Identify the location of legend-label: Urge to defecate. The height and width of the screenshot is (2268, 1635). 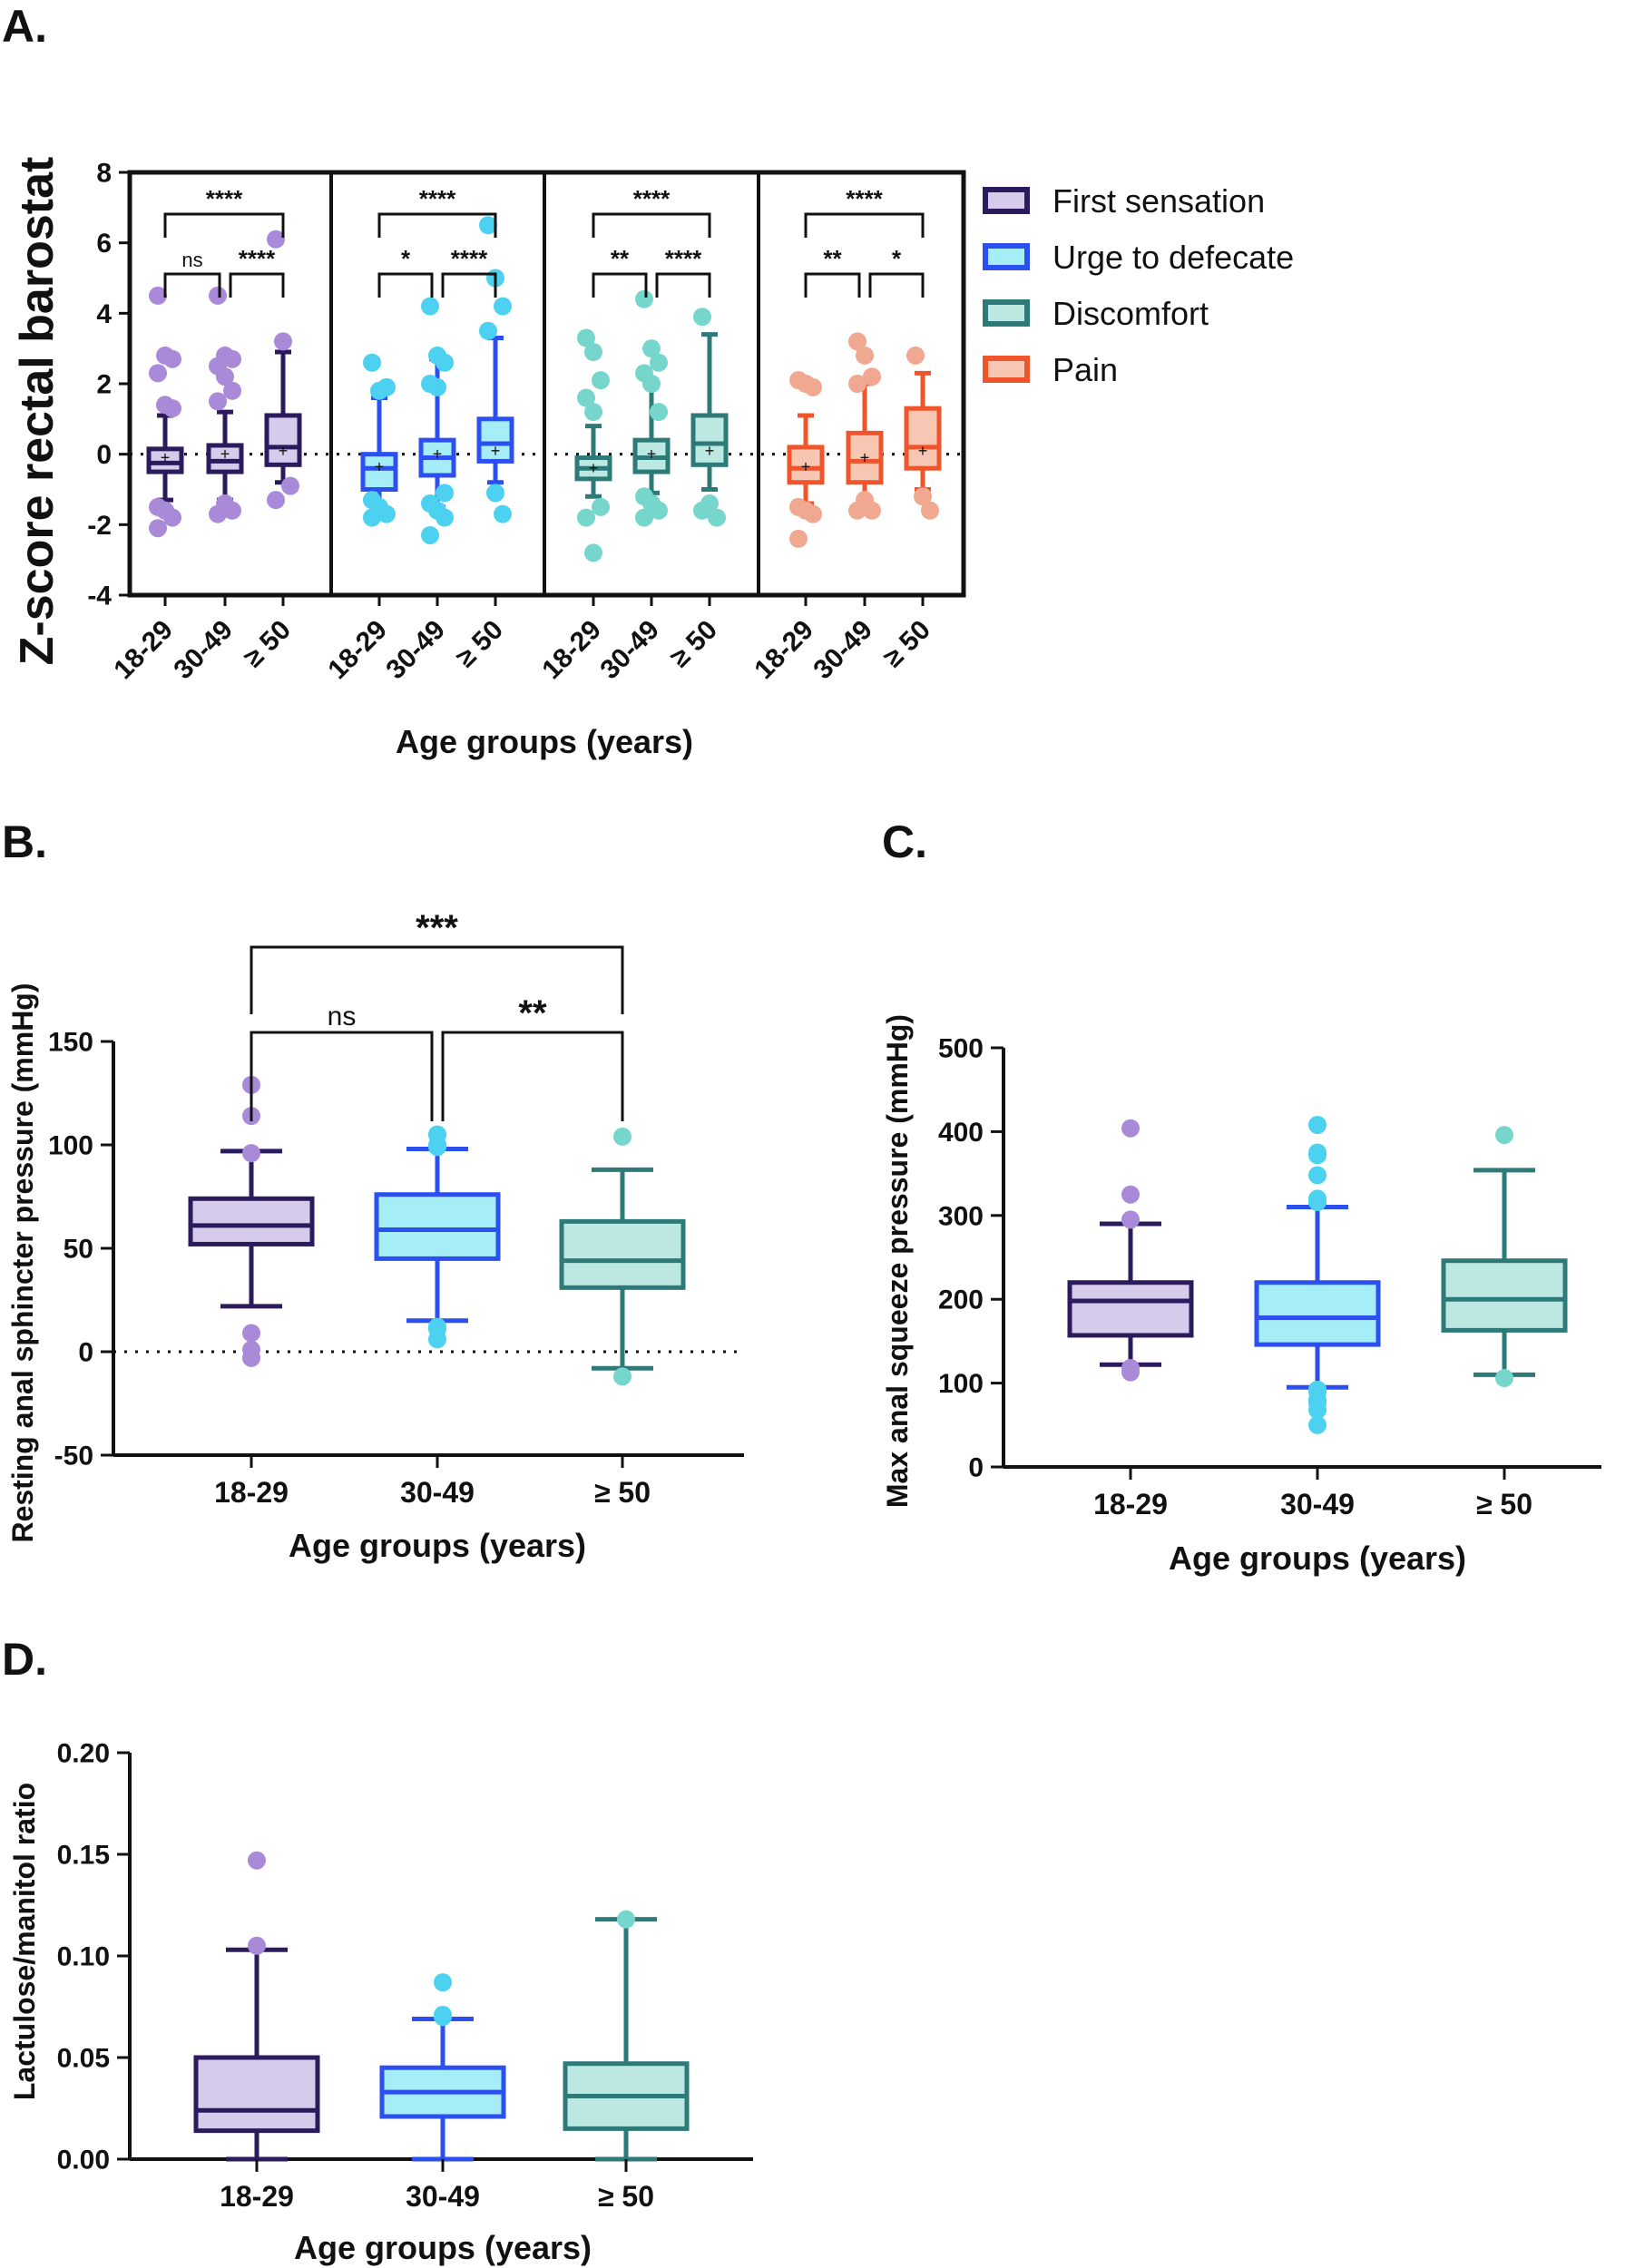
(1173, 257).